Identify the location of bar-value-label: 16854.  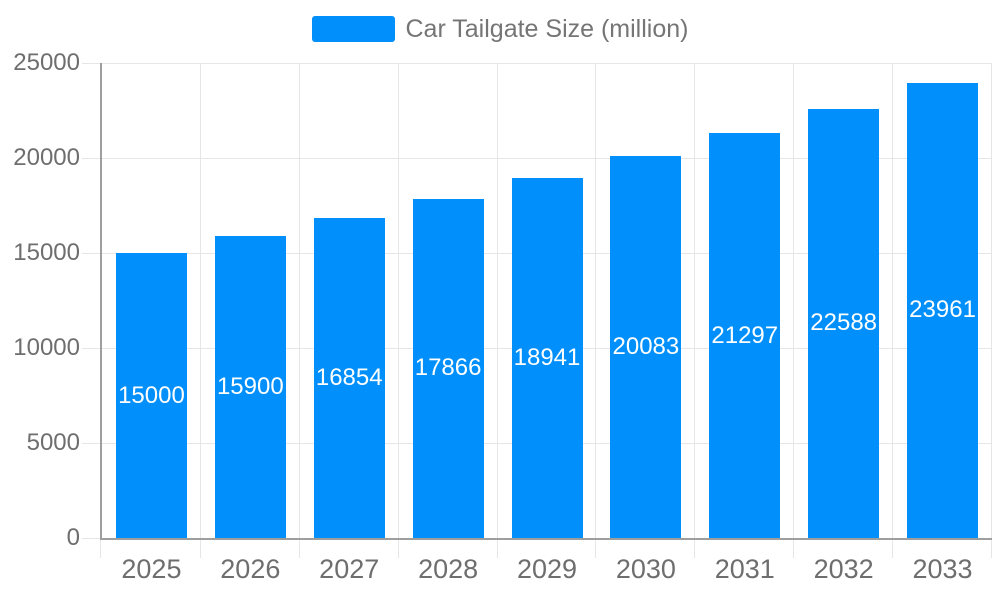
(349, 377).